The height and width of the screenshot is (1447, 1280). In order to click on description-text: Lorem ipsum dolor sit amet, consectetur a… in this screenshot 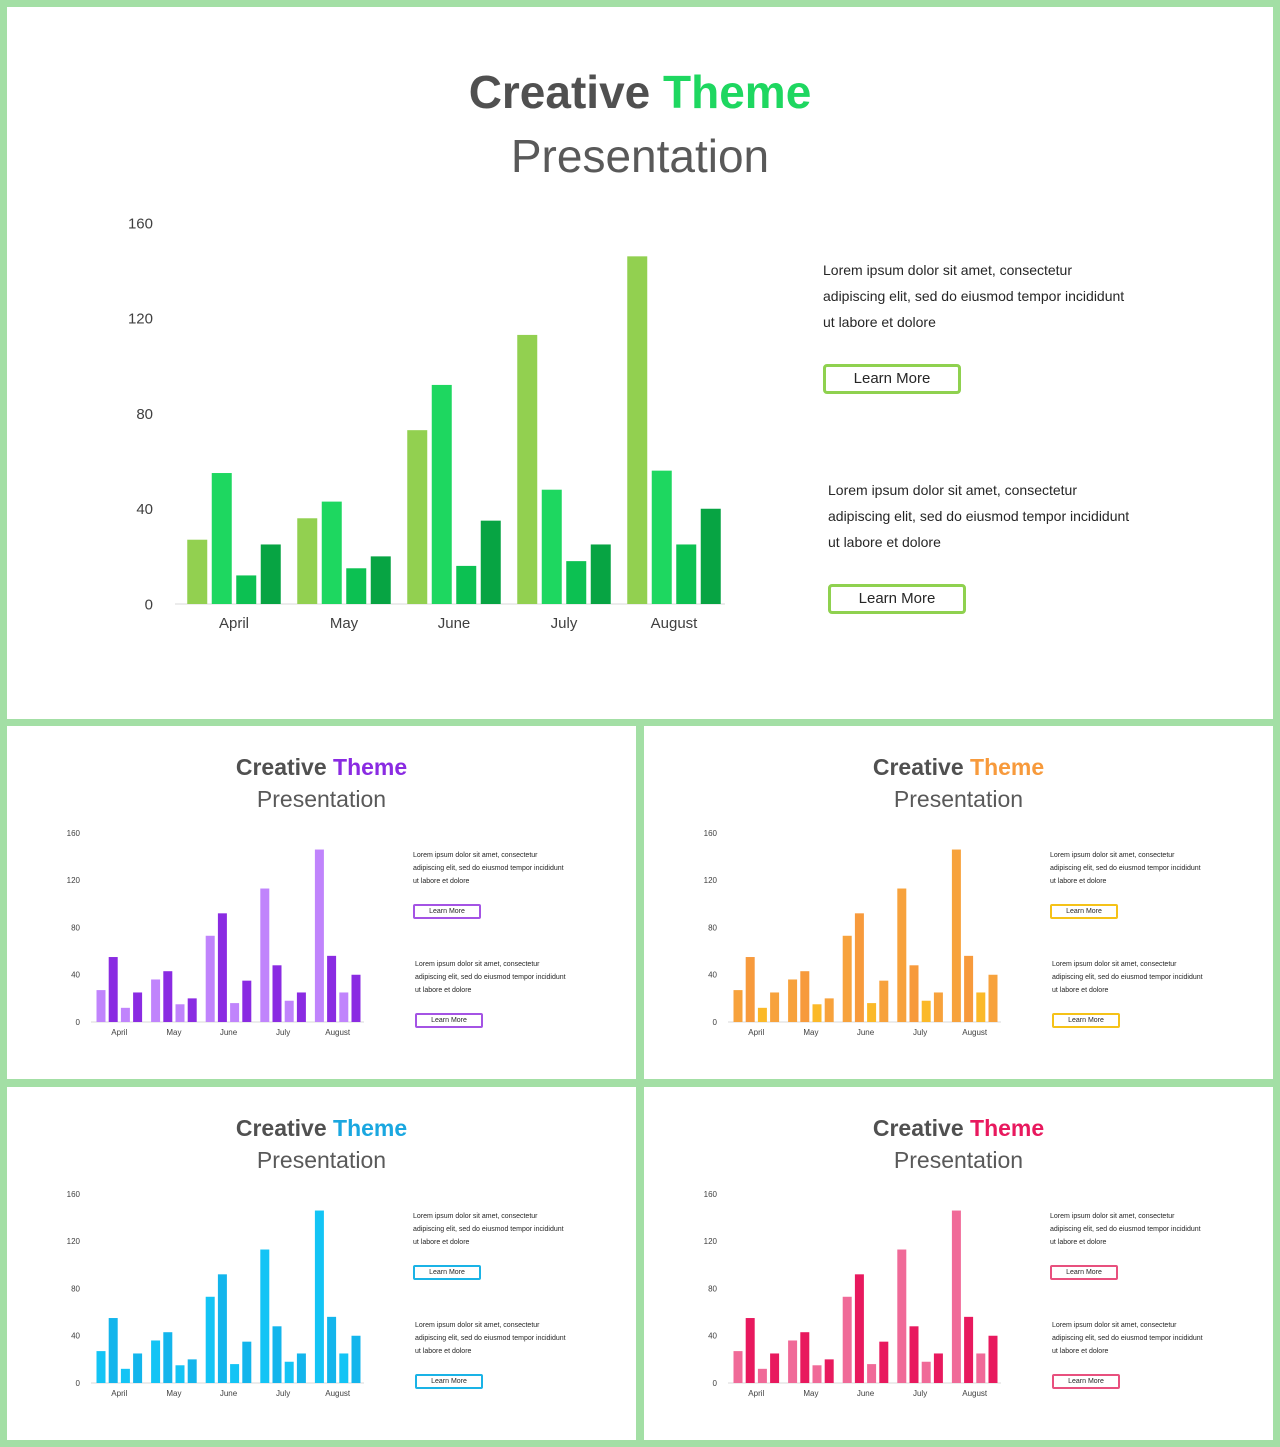, I will do `click(978, 516)`.